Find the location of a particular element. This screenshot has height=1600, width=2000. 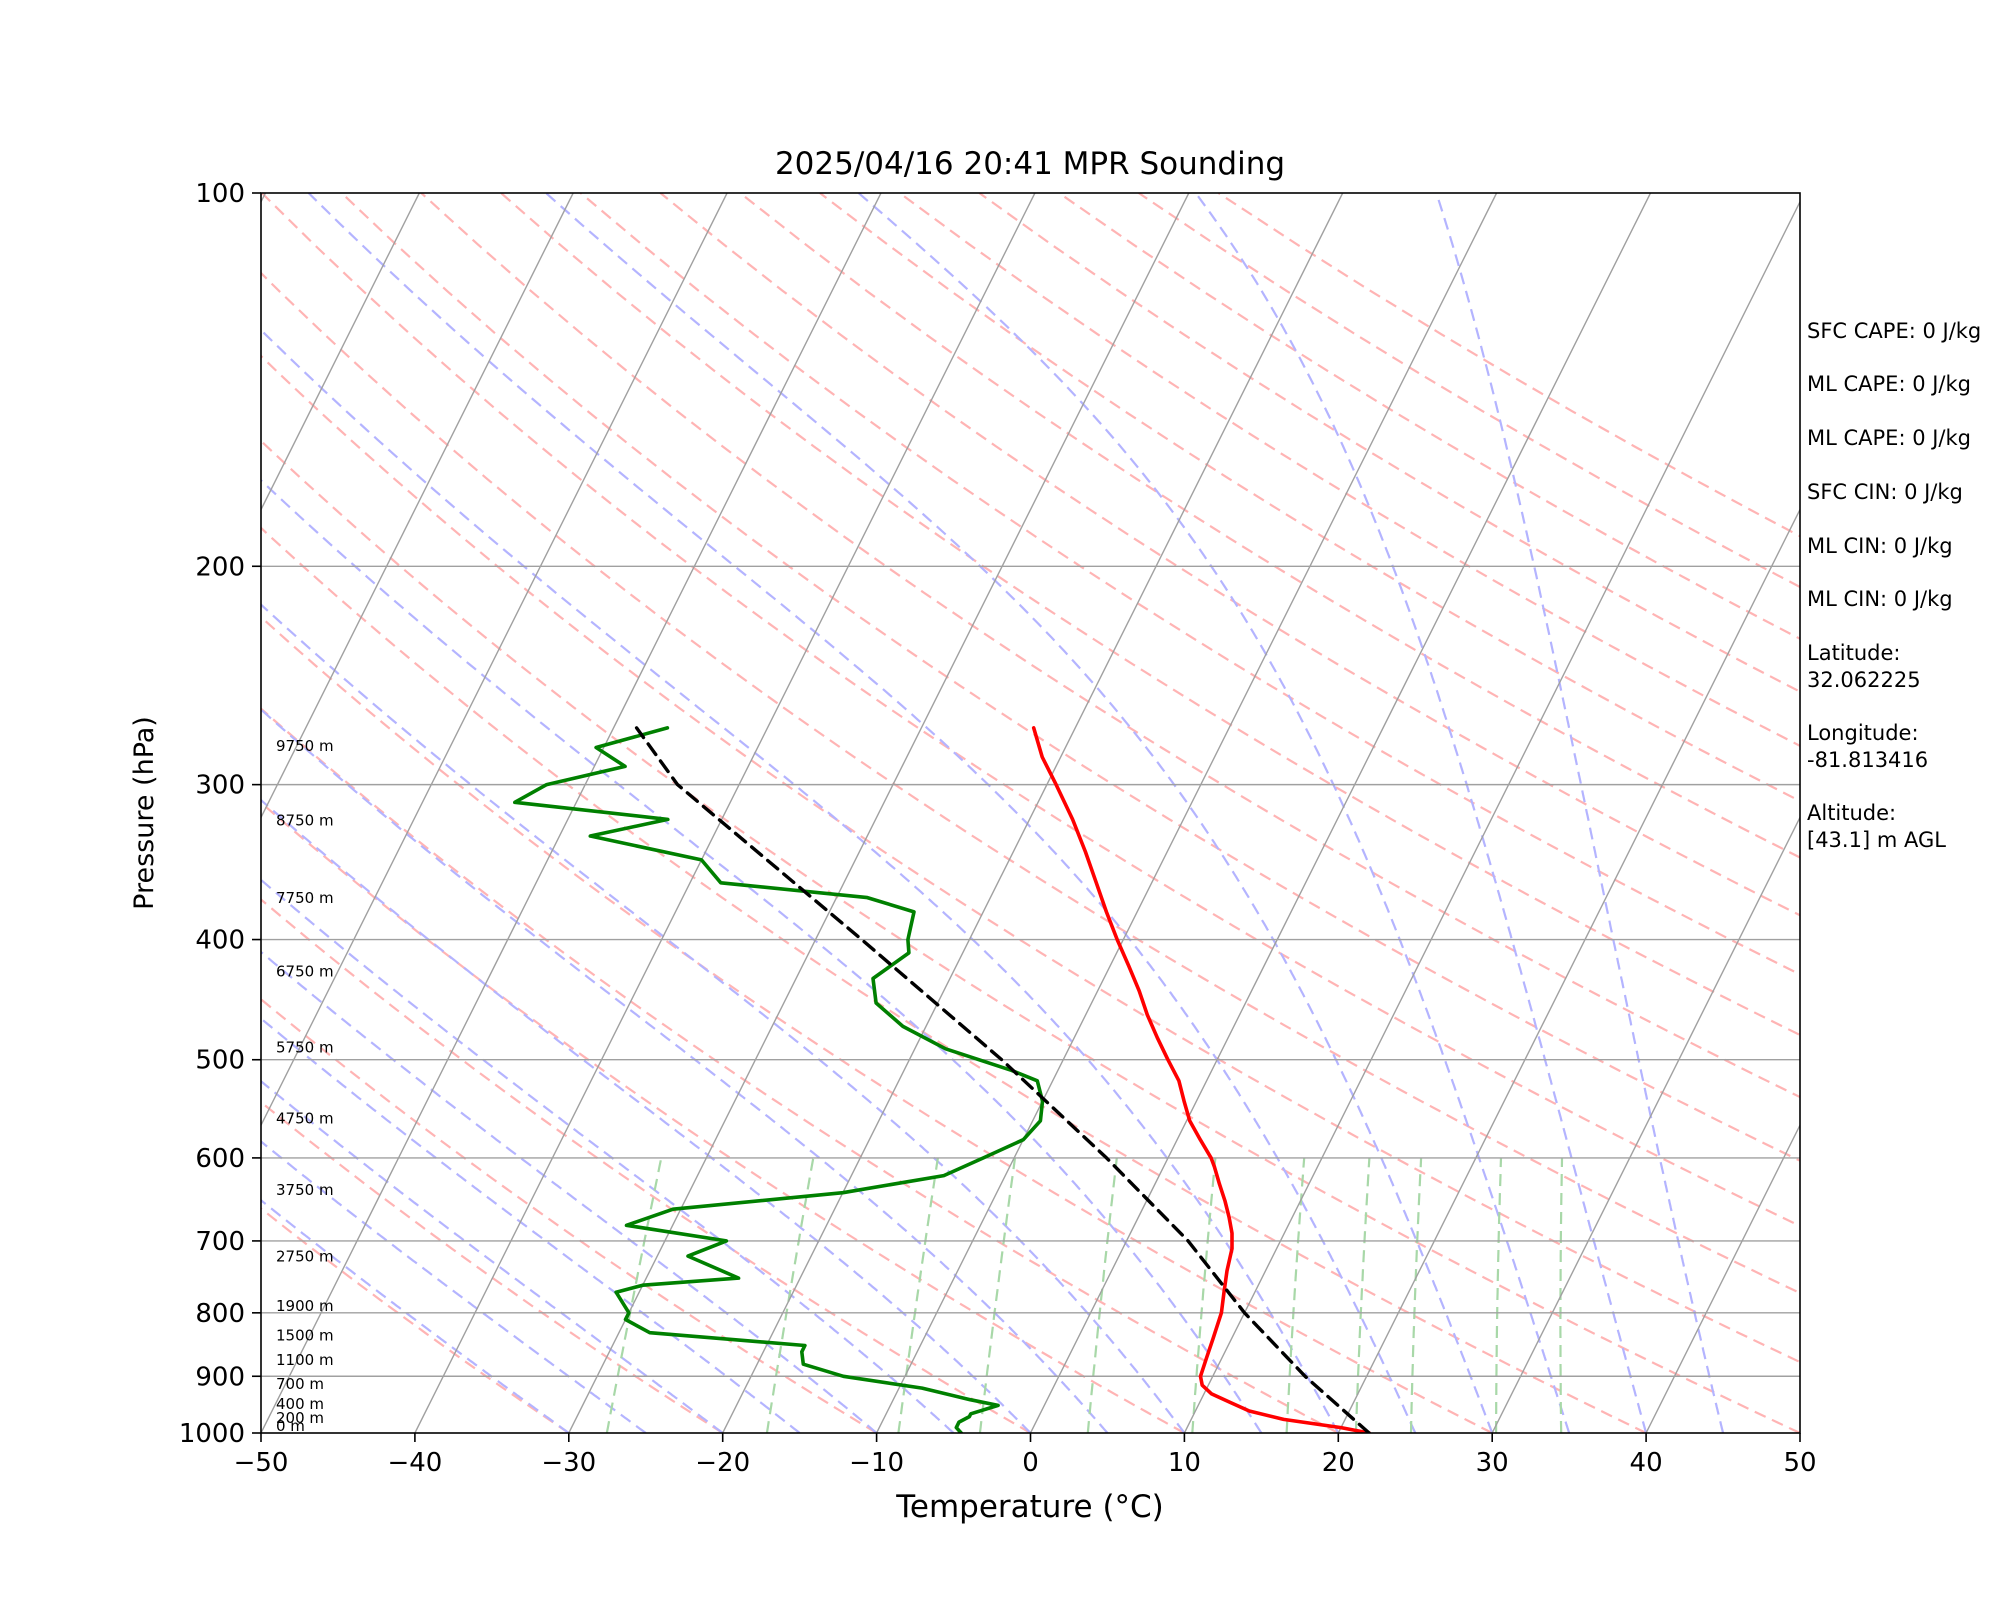

height-label: 2750 m is located at coordinates (305, 1257).